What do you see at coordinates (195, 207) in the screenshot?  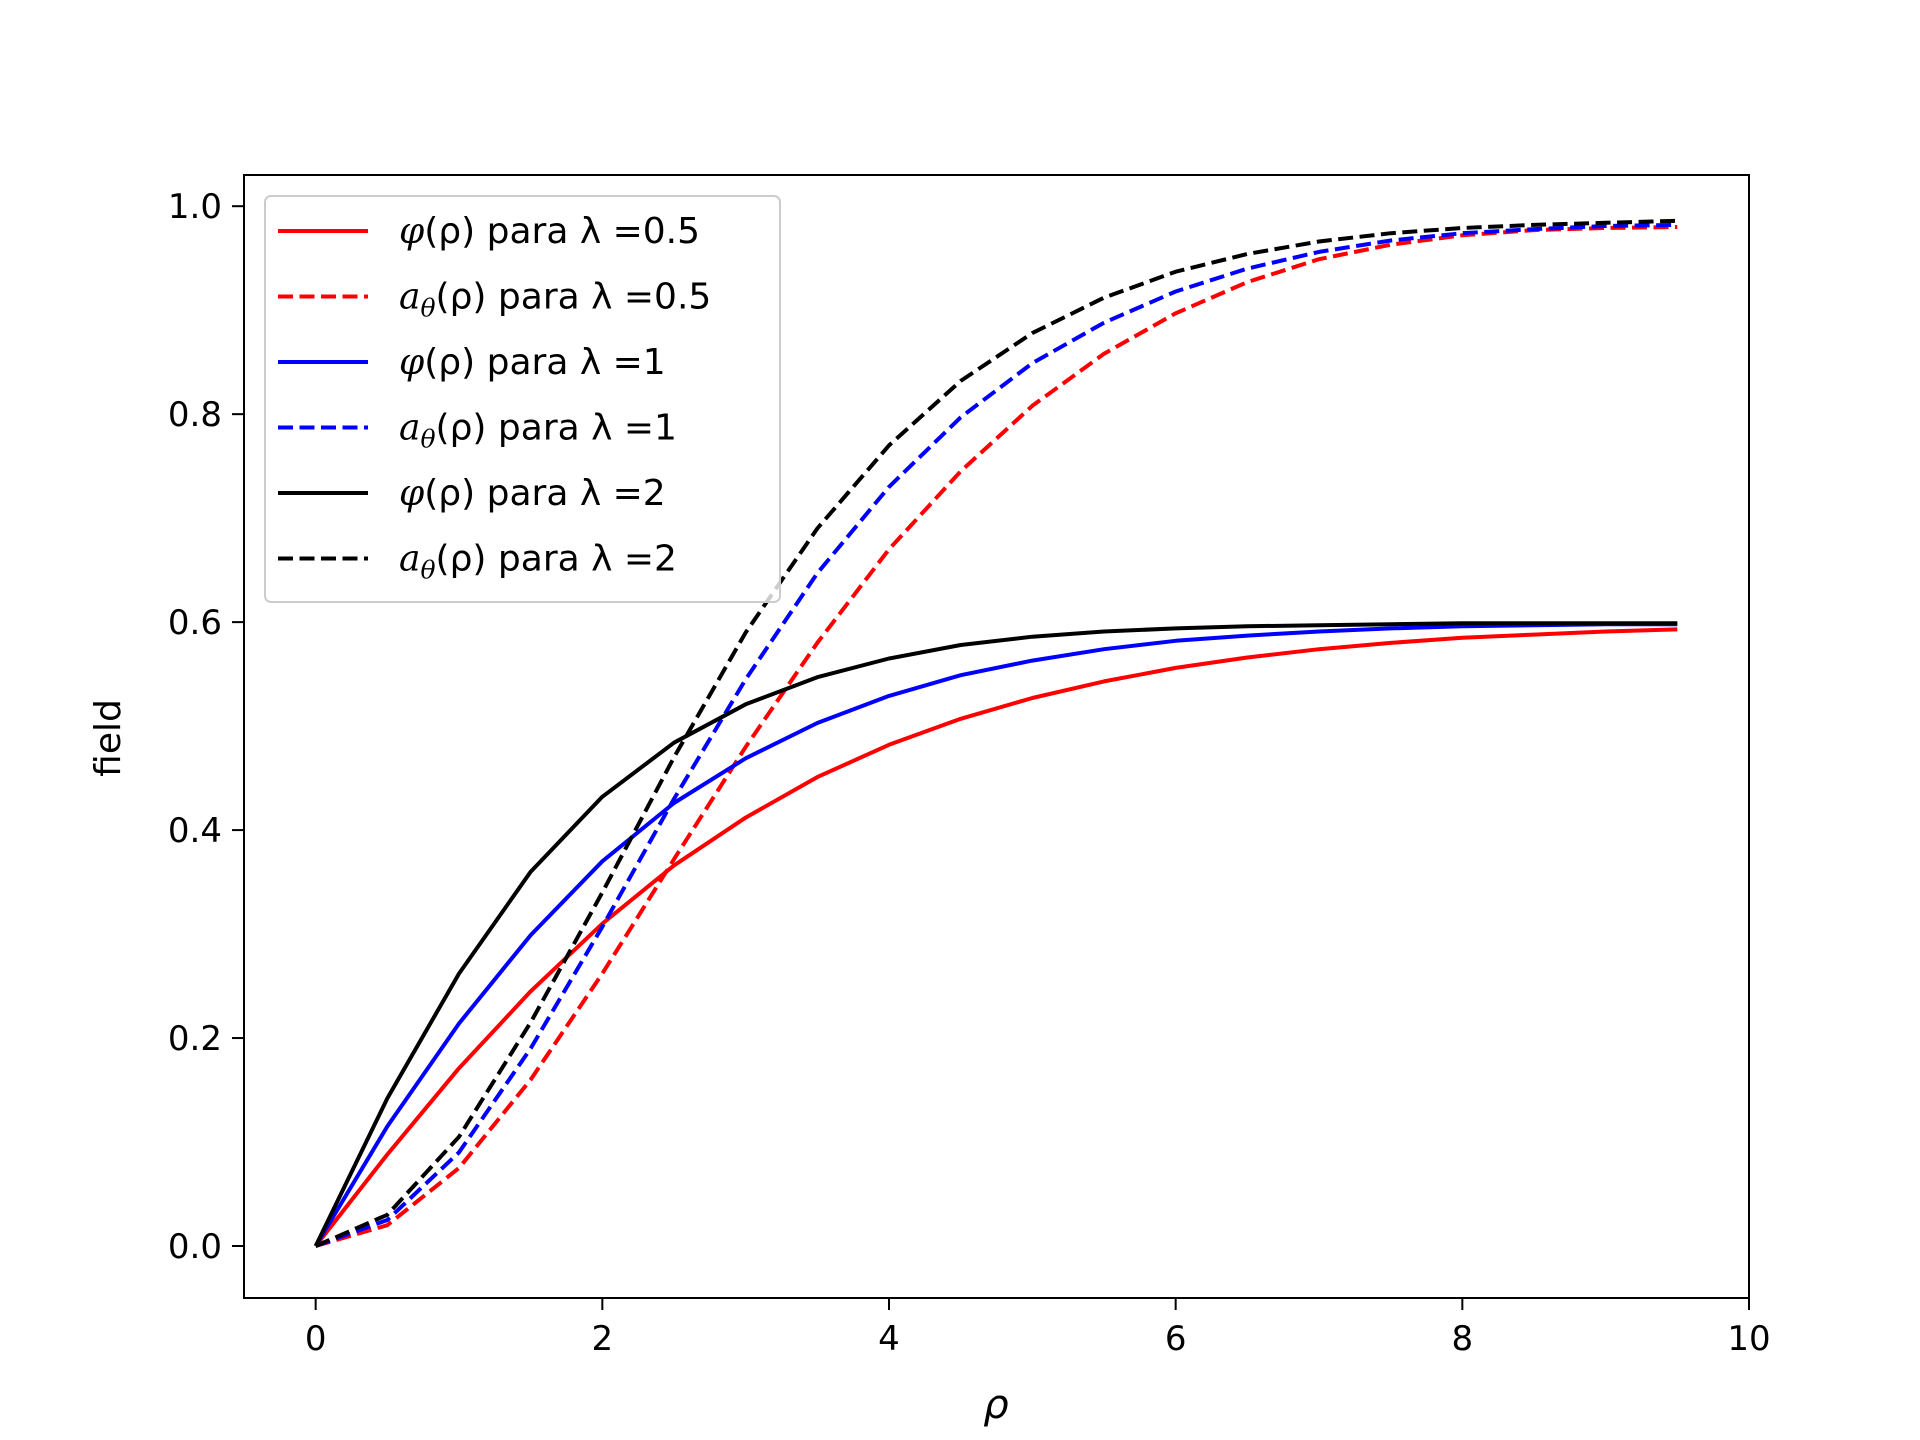 I see `y-tick-label: 1.0` at bounding box center [195, 207].